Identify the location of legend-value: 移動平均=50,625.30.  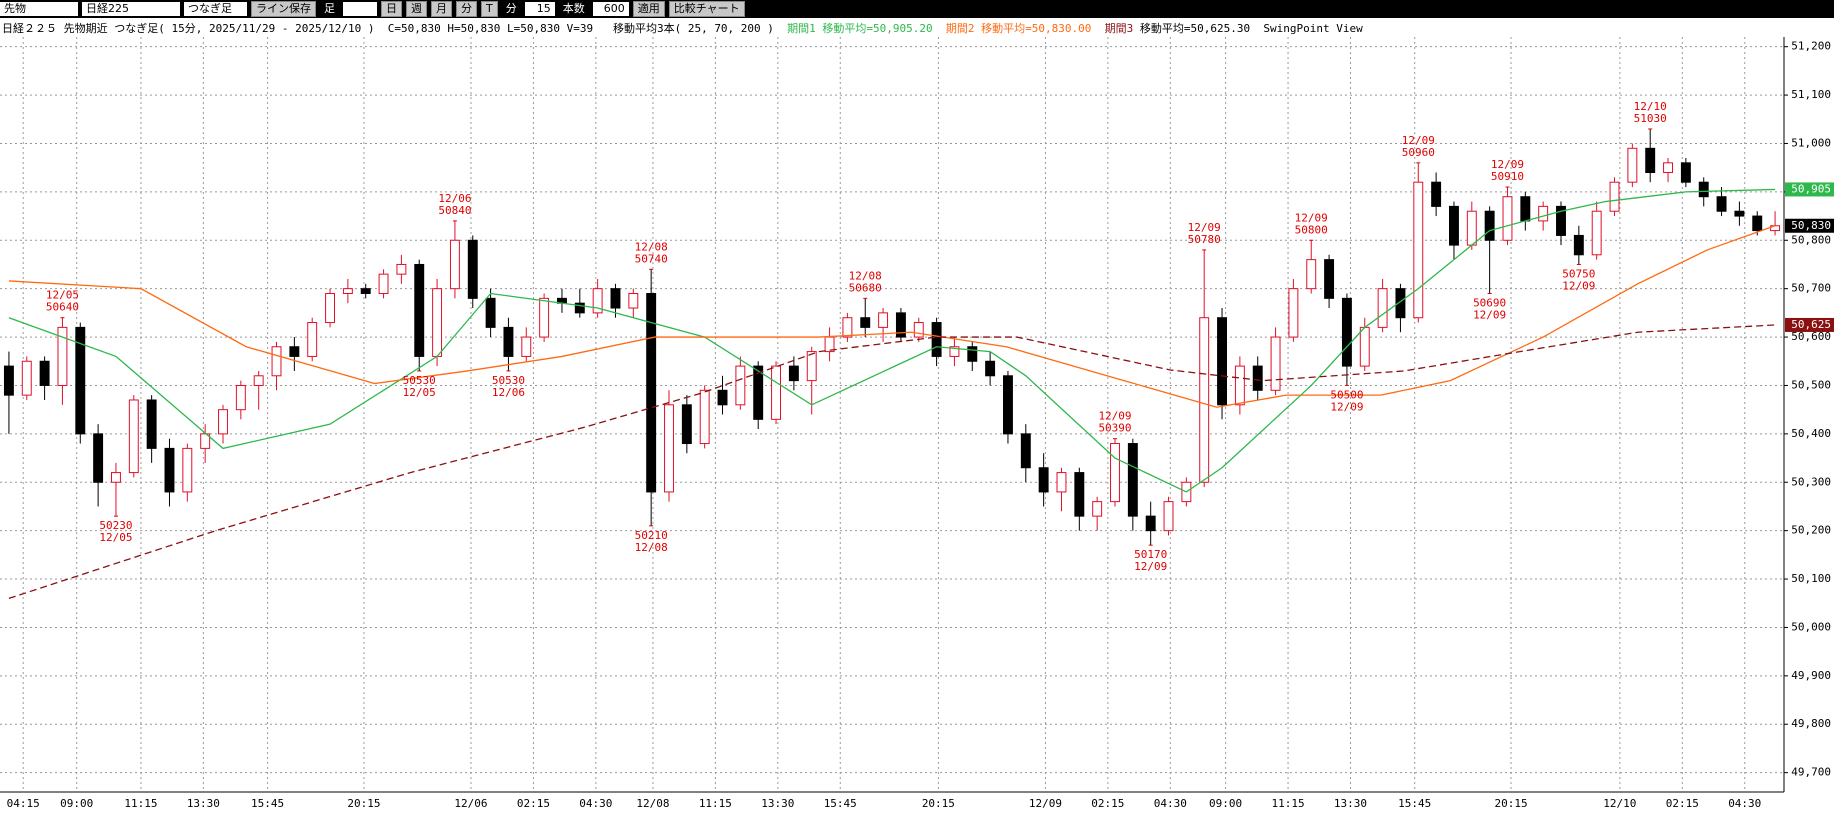
(1195, 28).